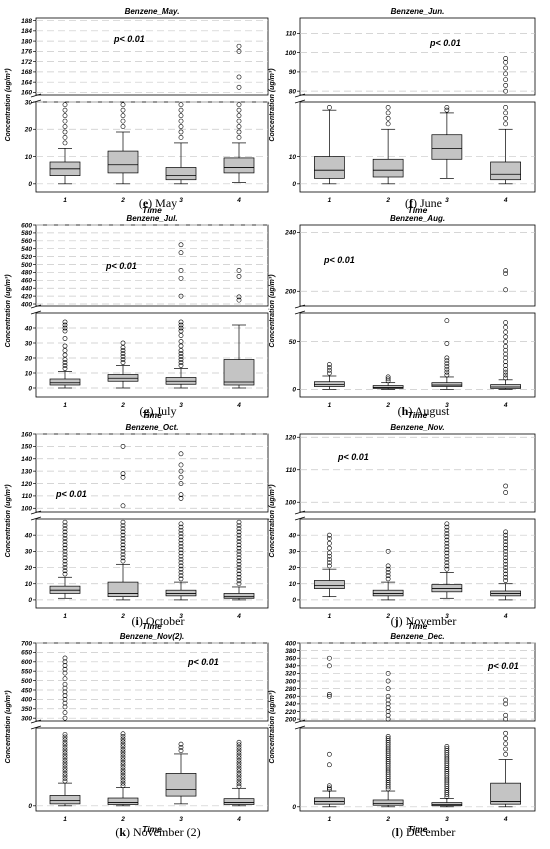 This screenshot has height=849, width=550. I want to click on lower-tick-label: 20, so click(292, 568).